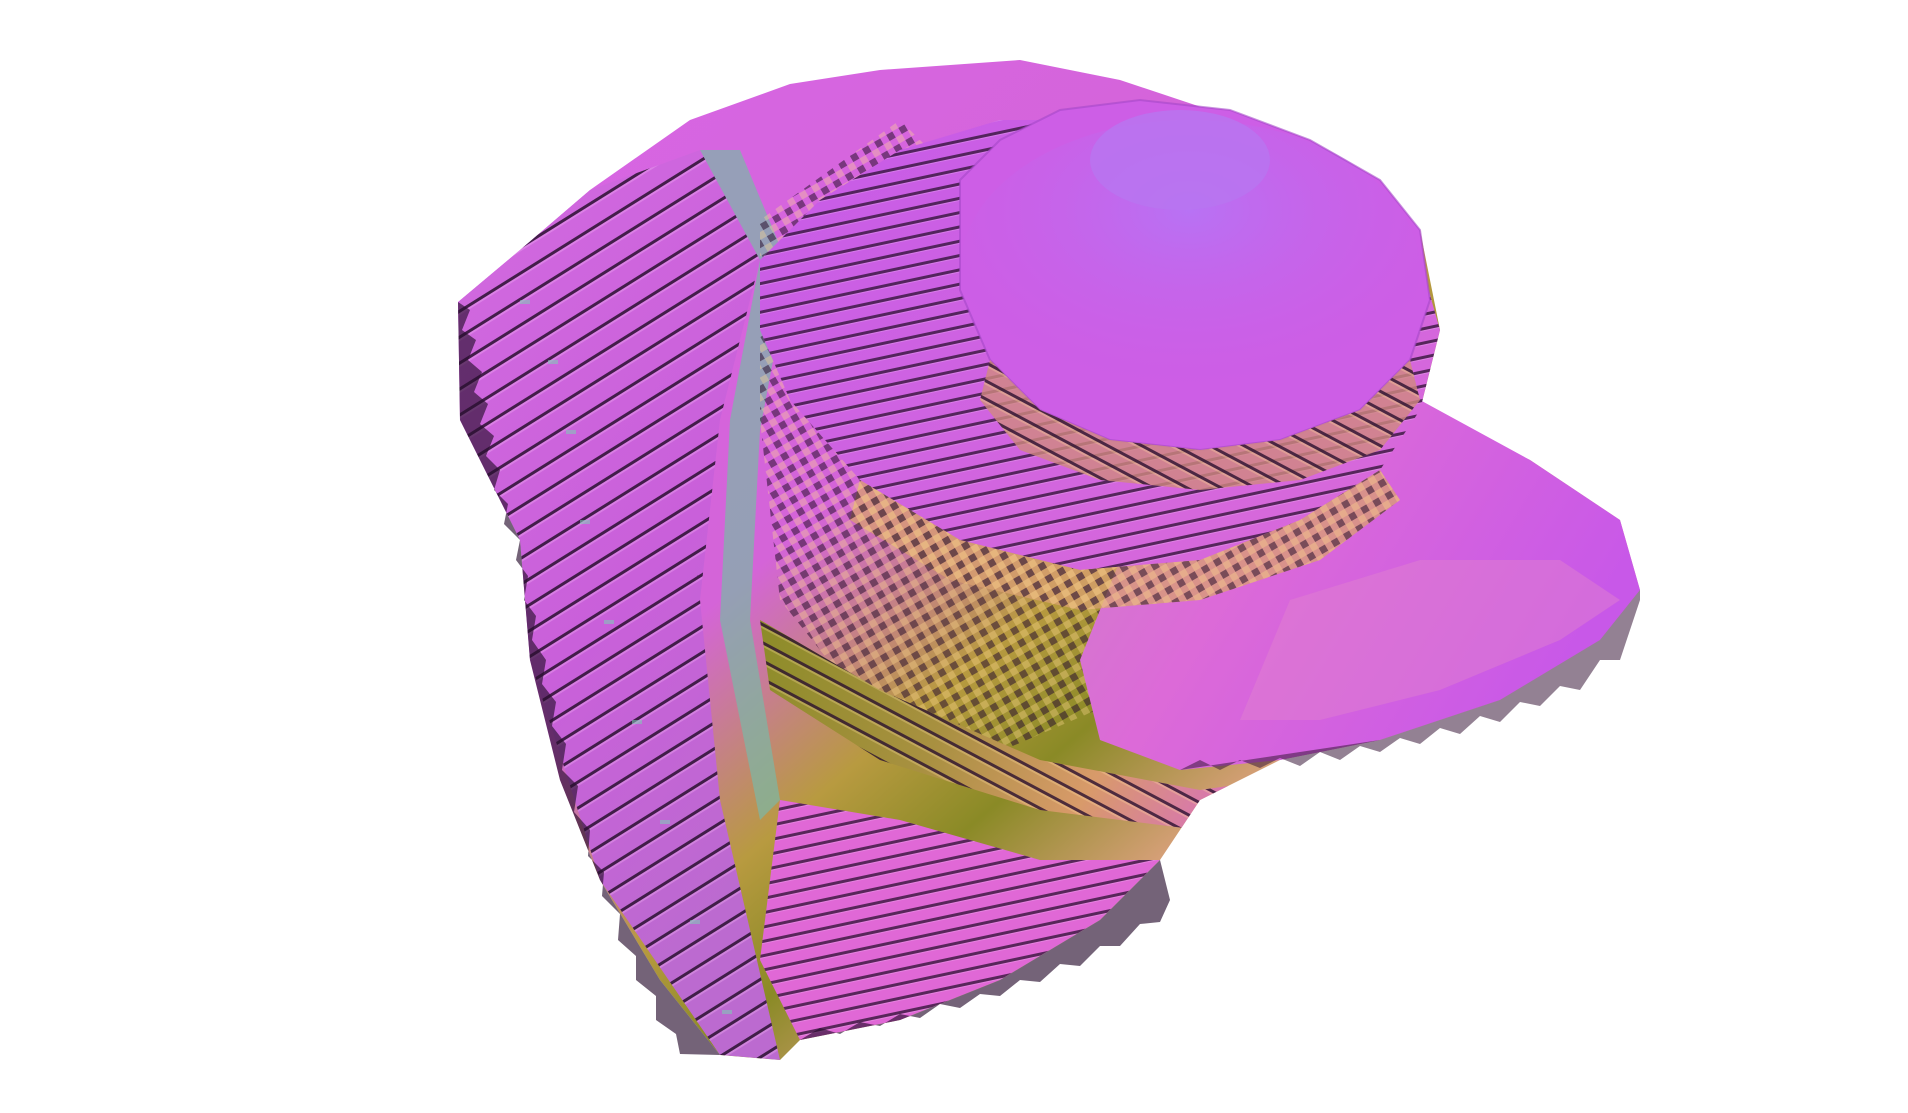 The image size is (1908, 1113). I want to click on top-cap-crown, so click(1180, 160).